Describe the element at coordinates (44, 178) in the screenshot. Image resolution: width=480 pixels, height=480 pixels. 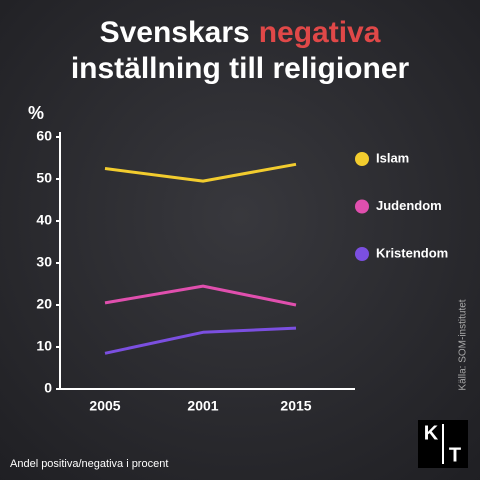
I see `y-tick-label: 50` at that location.